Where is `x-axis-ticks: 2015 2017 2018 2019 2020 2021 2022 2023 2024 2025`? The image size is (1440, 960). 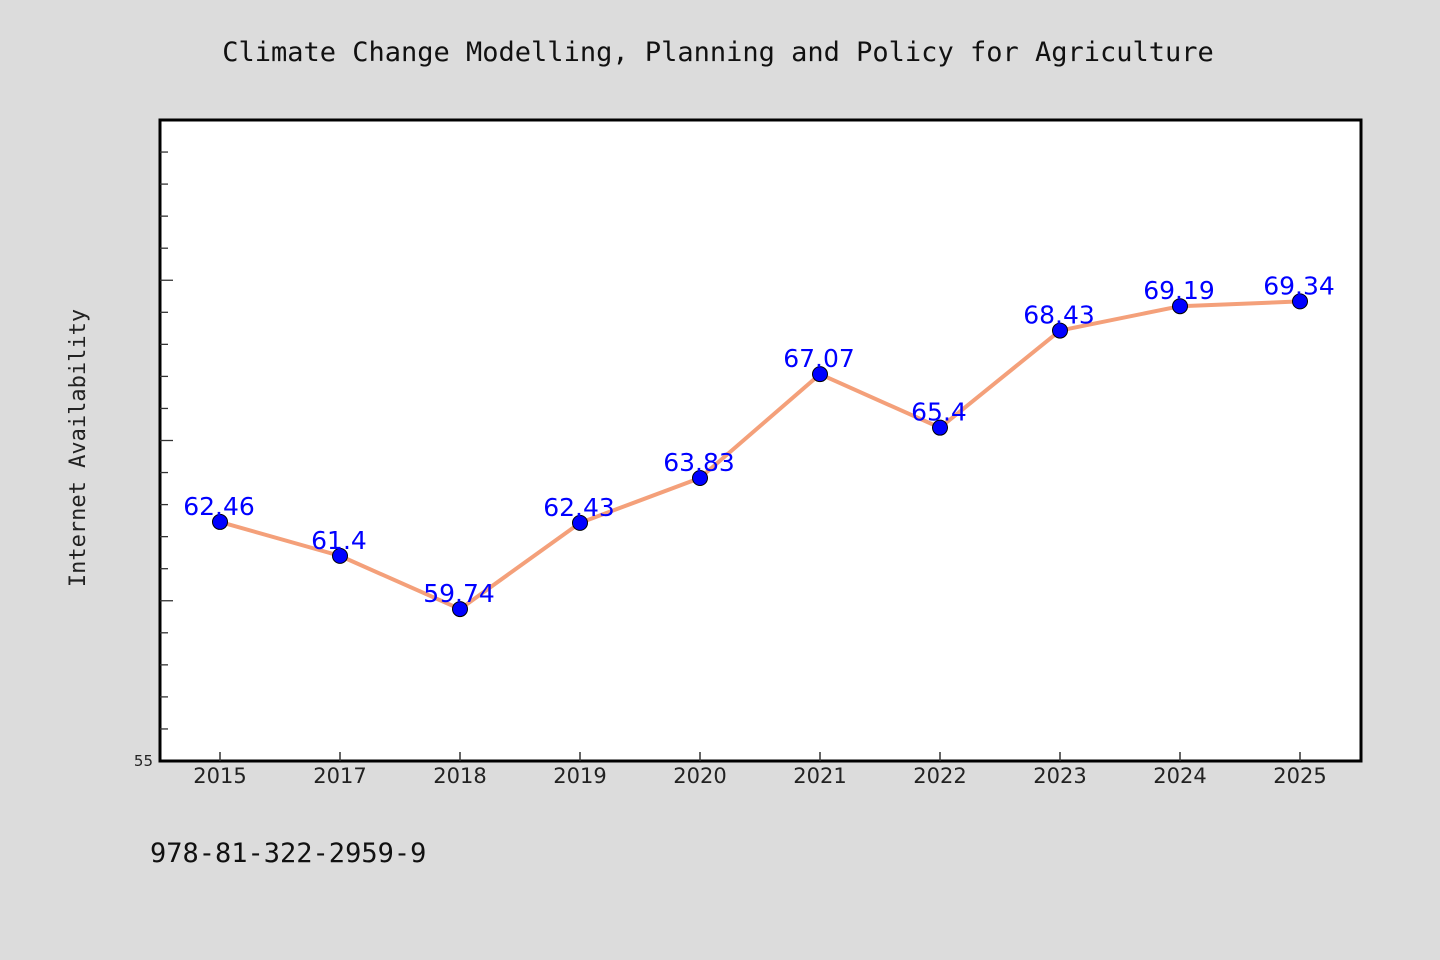
x-axis-ticks: 2015 2017 2018 2019 2020 2021 2022 2023 2024 2025 is located at coordinates (760, 770).